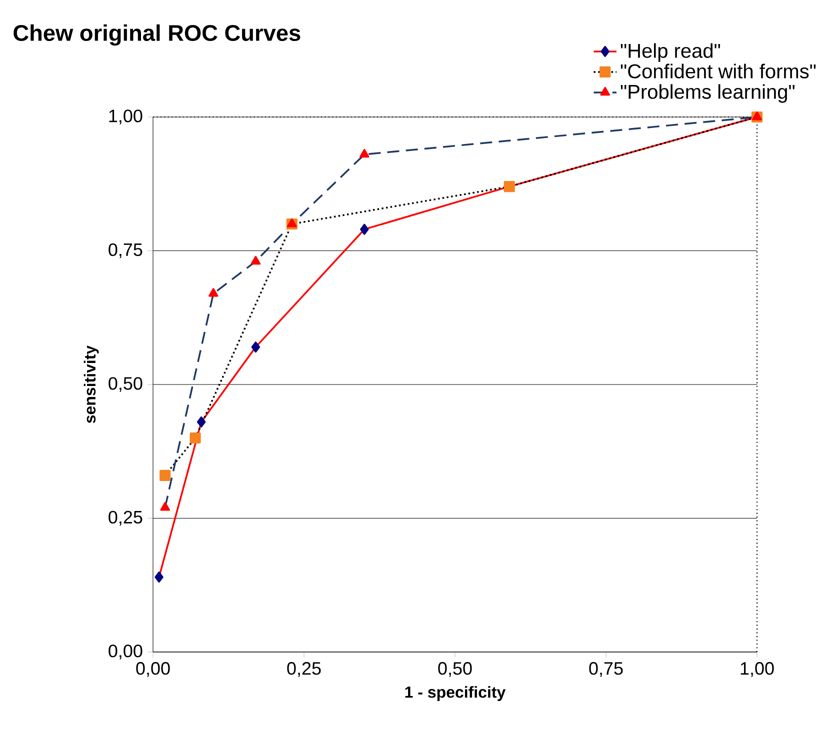  I want to click on x-axis-title: 1 - specificity, so click(455, 693).